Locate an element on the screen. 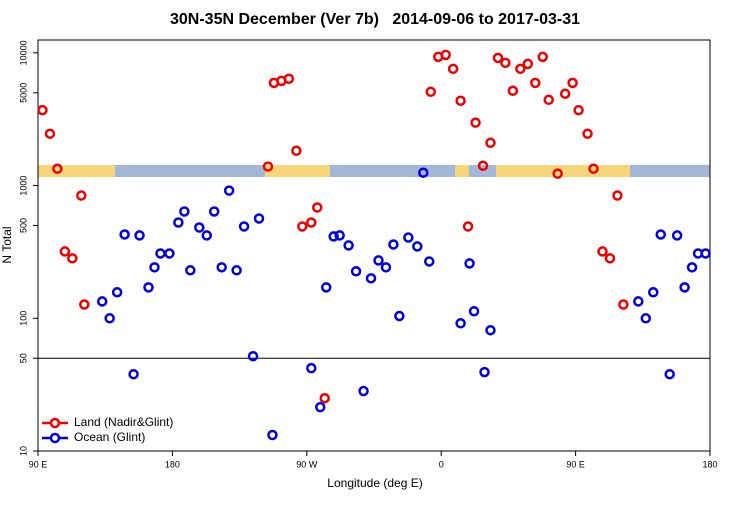  y-tick-label: 1000 is located at coordinates (23, 186).